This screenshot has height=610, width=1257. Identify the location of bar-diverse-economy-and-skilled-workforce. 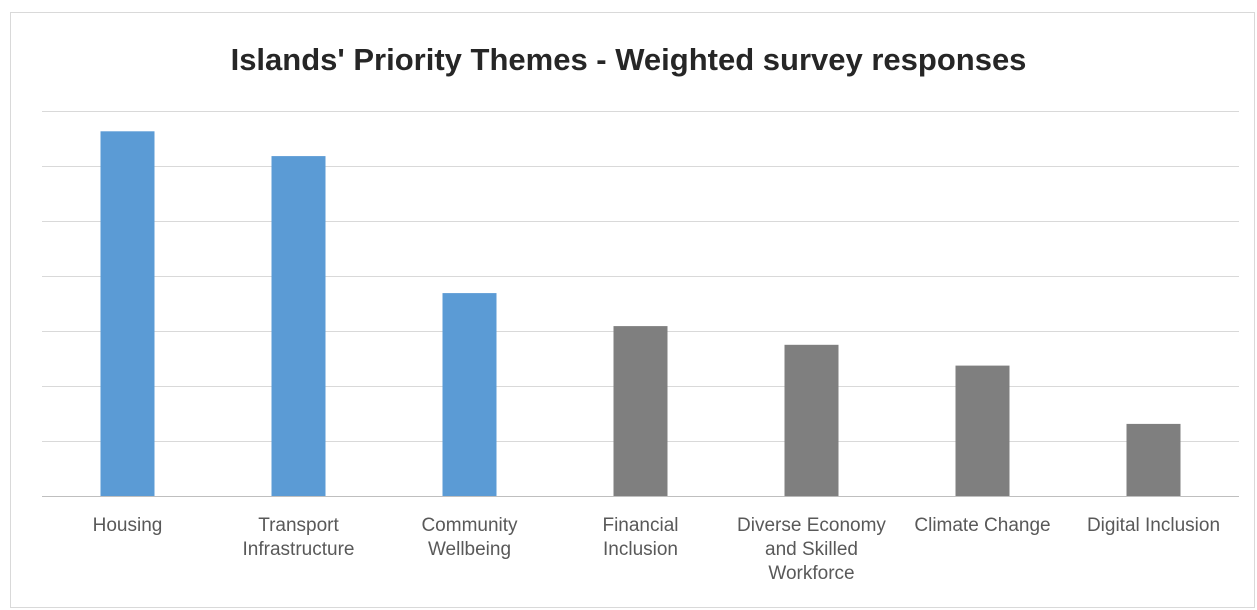
(811, 420).